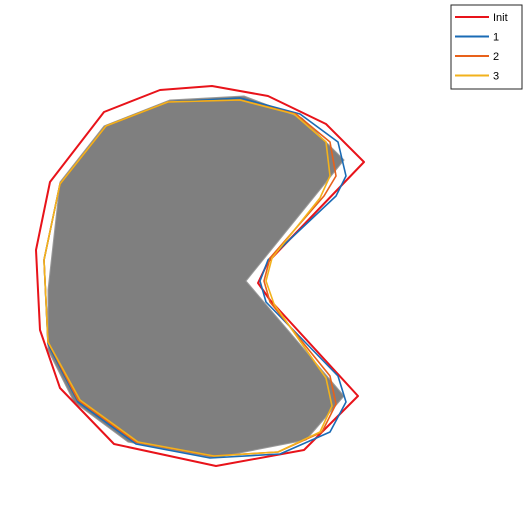 The width and height of the screenshot is (527, 507). What do you see at coordinates (496, 77) in the screenshot?
I see `legend-label-3: 3` at bounding box center [496, 77].